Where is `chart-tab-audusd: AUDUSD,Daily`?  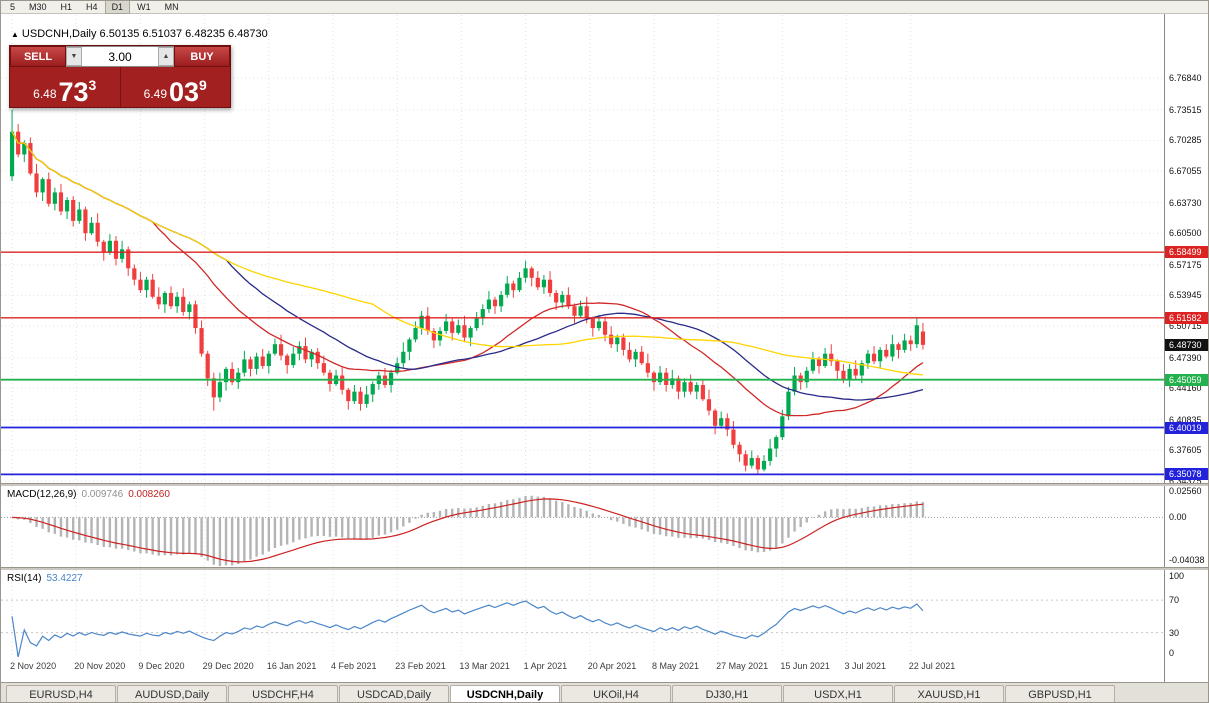 chart-tab-audusd: AUDUSD,Daily is located at coordinates (172, 693).